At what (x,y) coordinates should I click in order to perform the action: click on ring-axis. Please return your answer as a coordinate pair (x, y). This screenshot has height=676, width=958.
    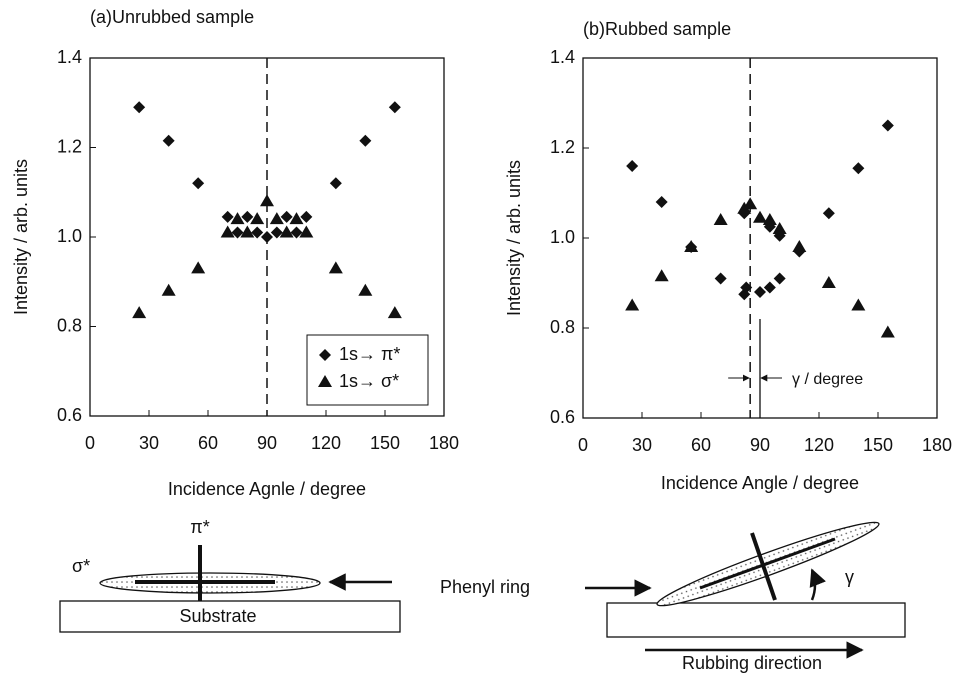
    Looking at the image, I should click on (767, 563).